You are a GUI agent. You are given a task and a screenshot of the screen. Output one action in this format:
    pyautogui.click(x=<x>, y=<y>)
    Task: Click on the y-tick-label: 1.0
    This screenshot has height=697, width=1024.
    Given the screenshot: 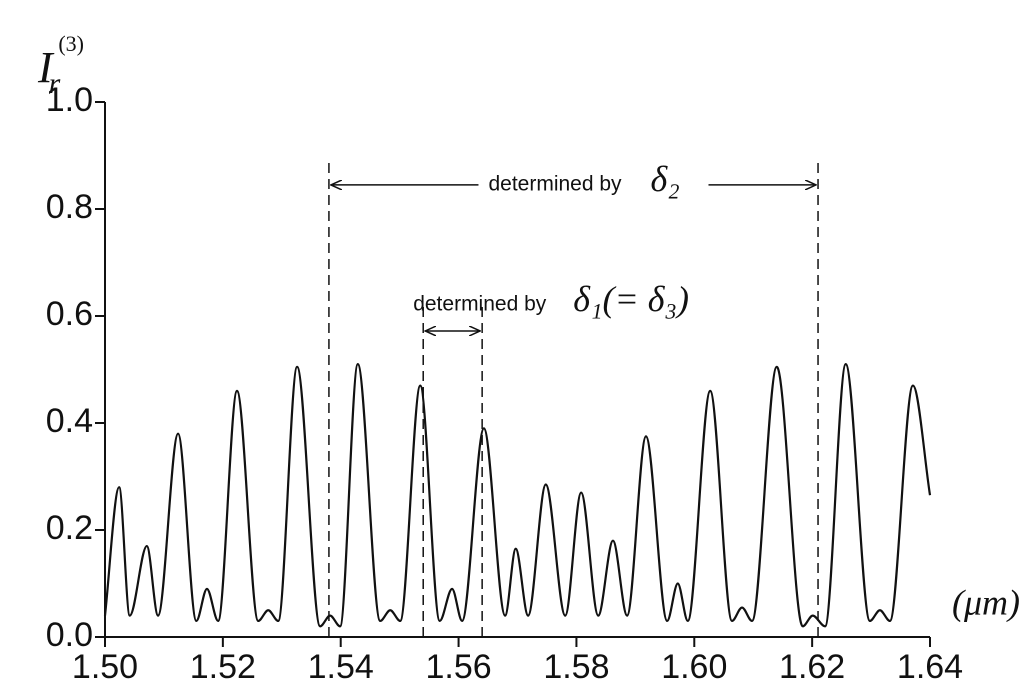 What is the action you would take?
    pyautogui.click(x=69, y=100)
    